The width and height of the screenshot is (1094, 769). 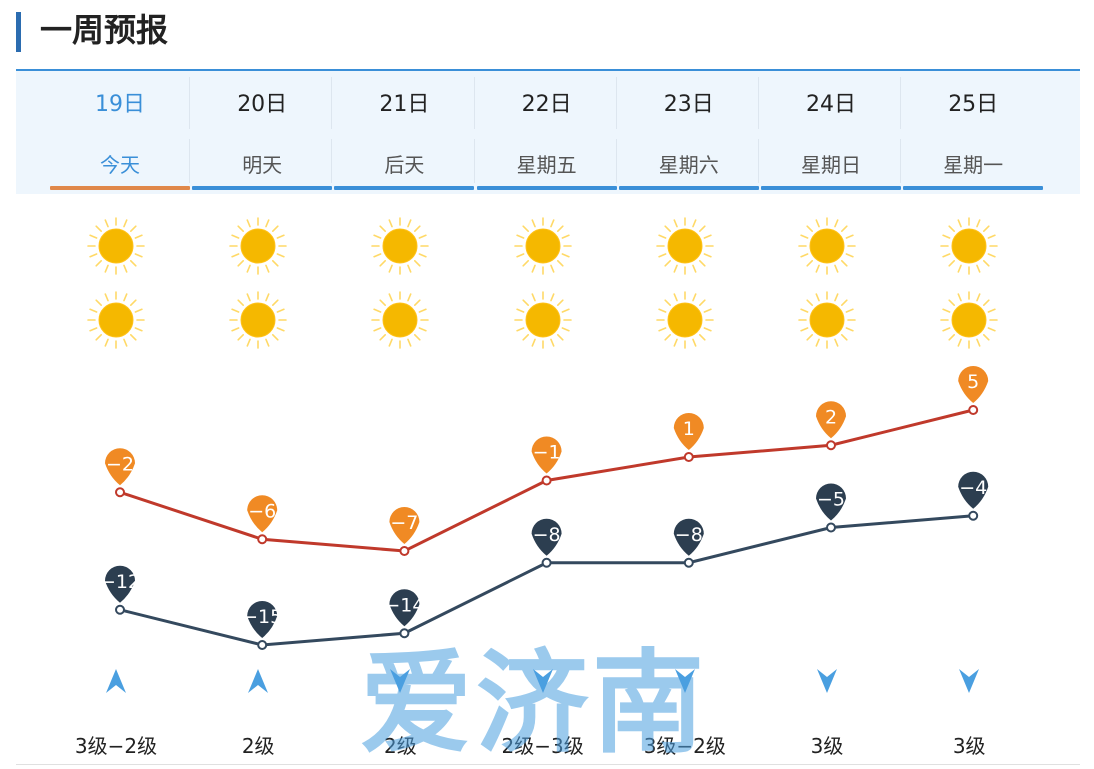 I want to click on low-temp-point: −4, so click(x=973, y=496).